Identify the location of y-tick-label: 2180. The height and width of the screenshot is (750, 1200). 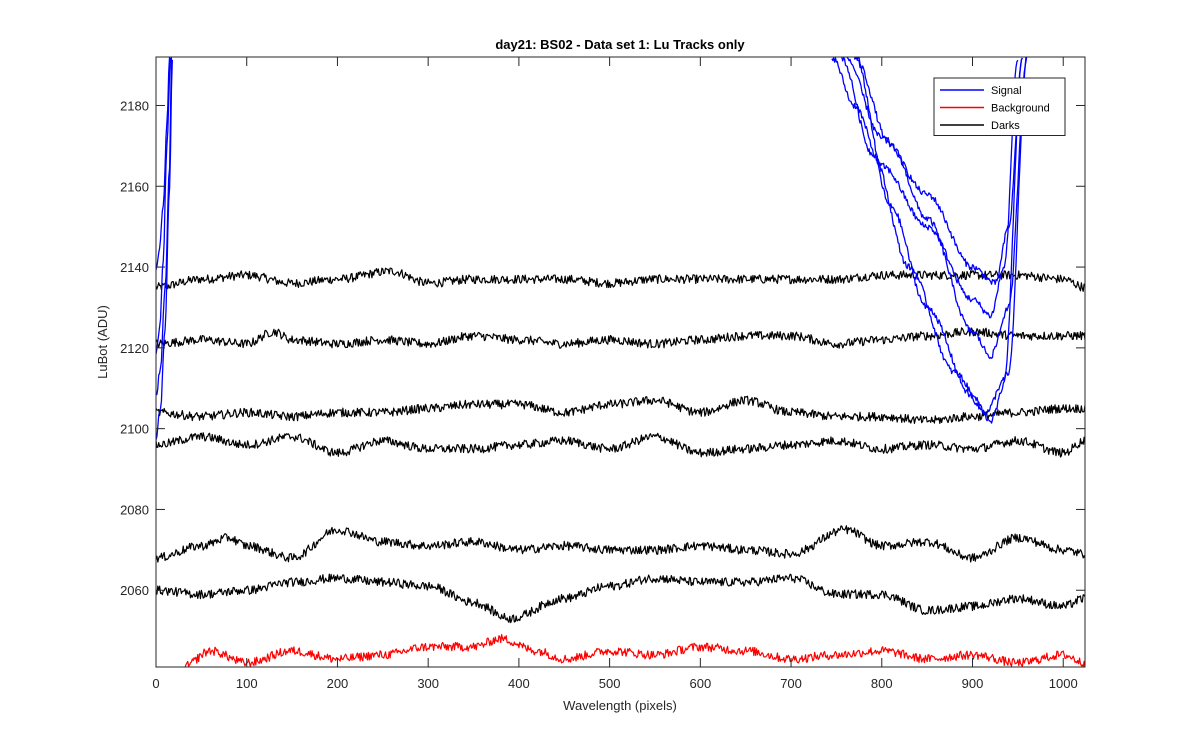
(134, 105).